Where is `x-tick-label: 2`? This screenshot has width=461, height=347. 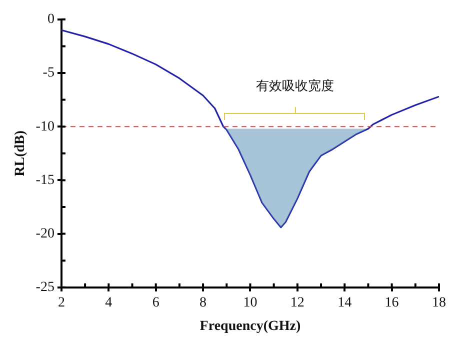
x-tick-label: 2 is located at coordinates (61, 302).